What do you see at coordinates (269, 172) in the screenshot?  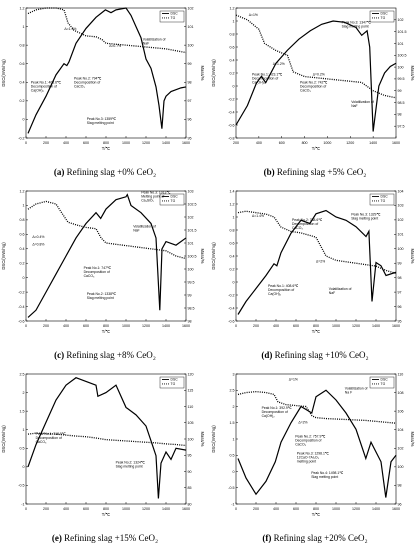 I see `panel-caption-id: (b)` at bounding box center [269, 172].